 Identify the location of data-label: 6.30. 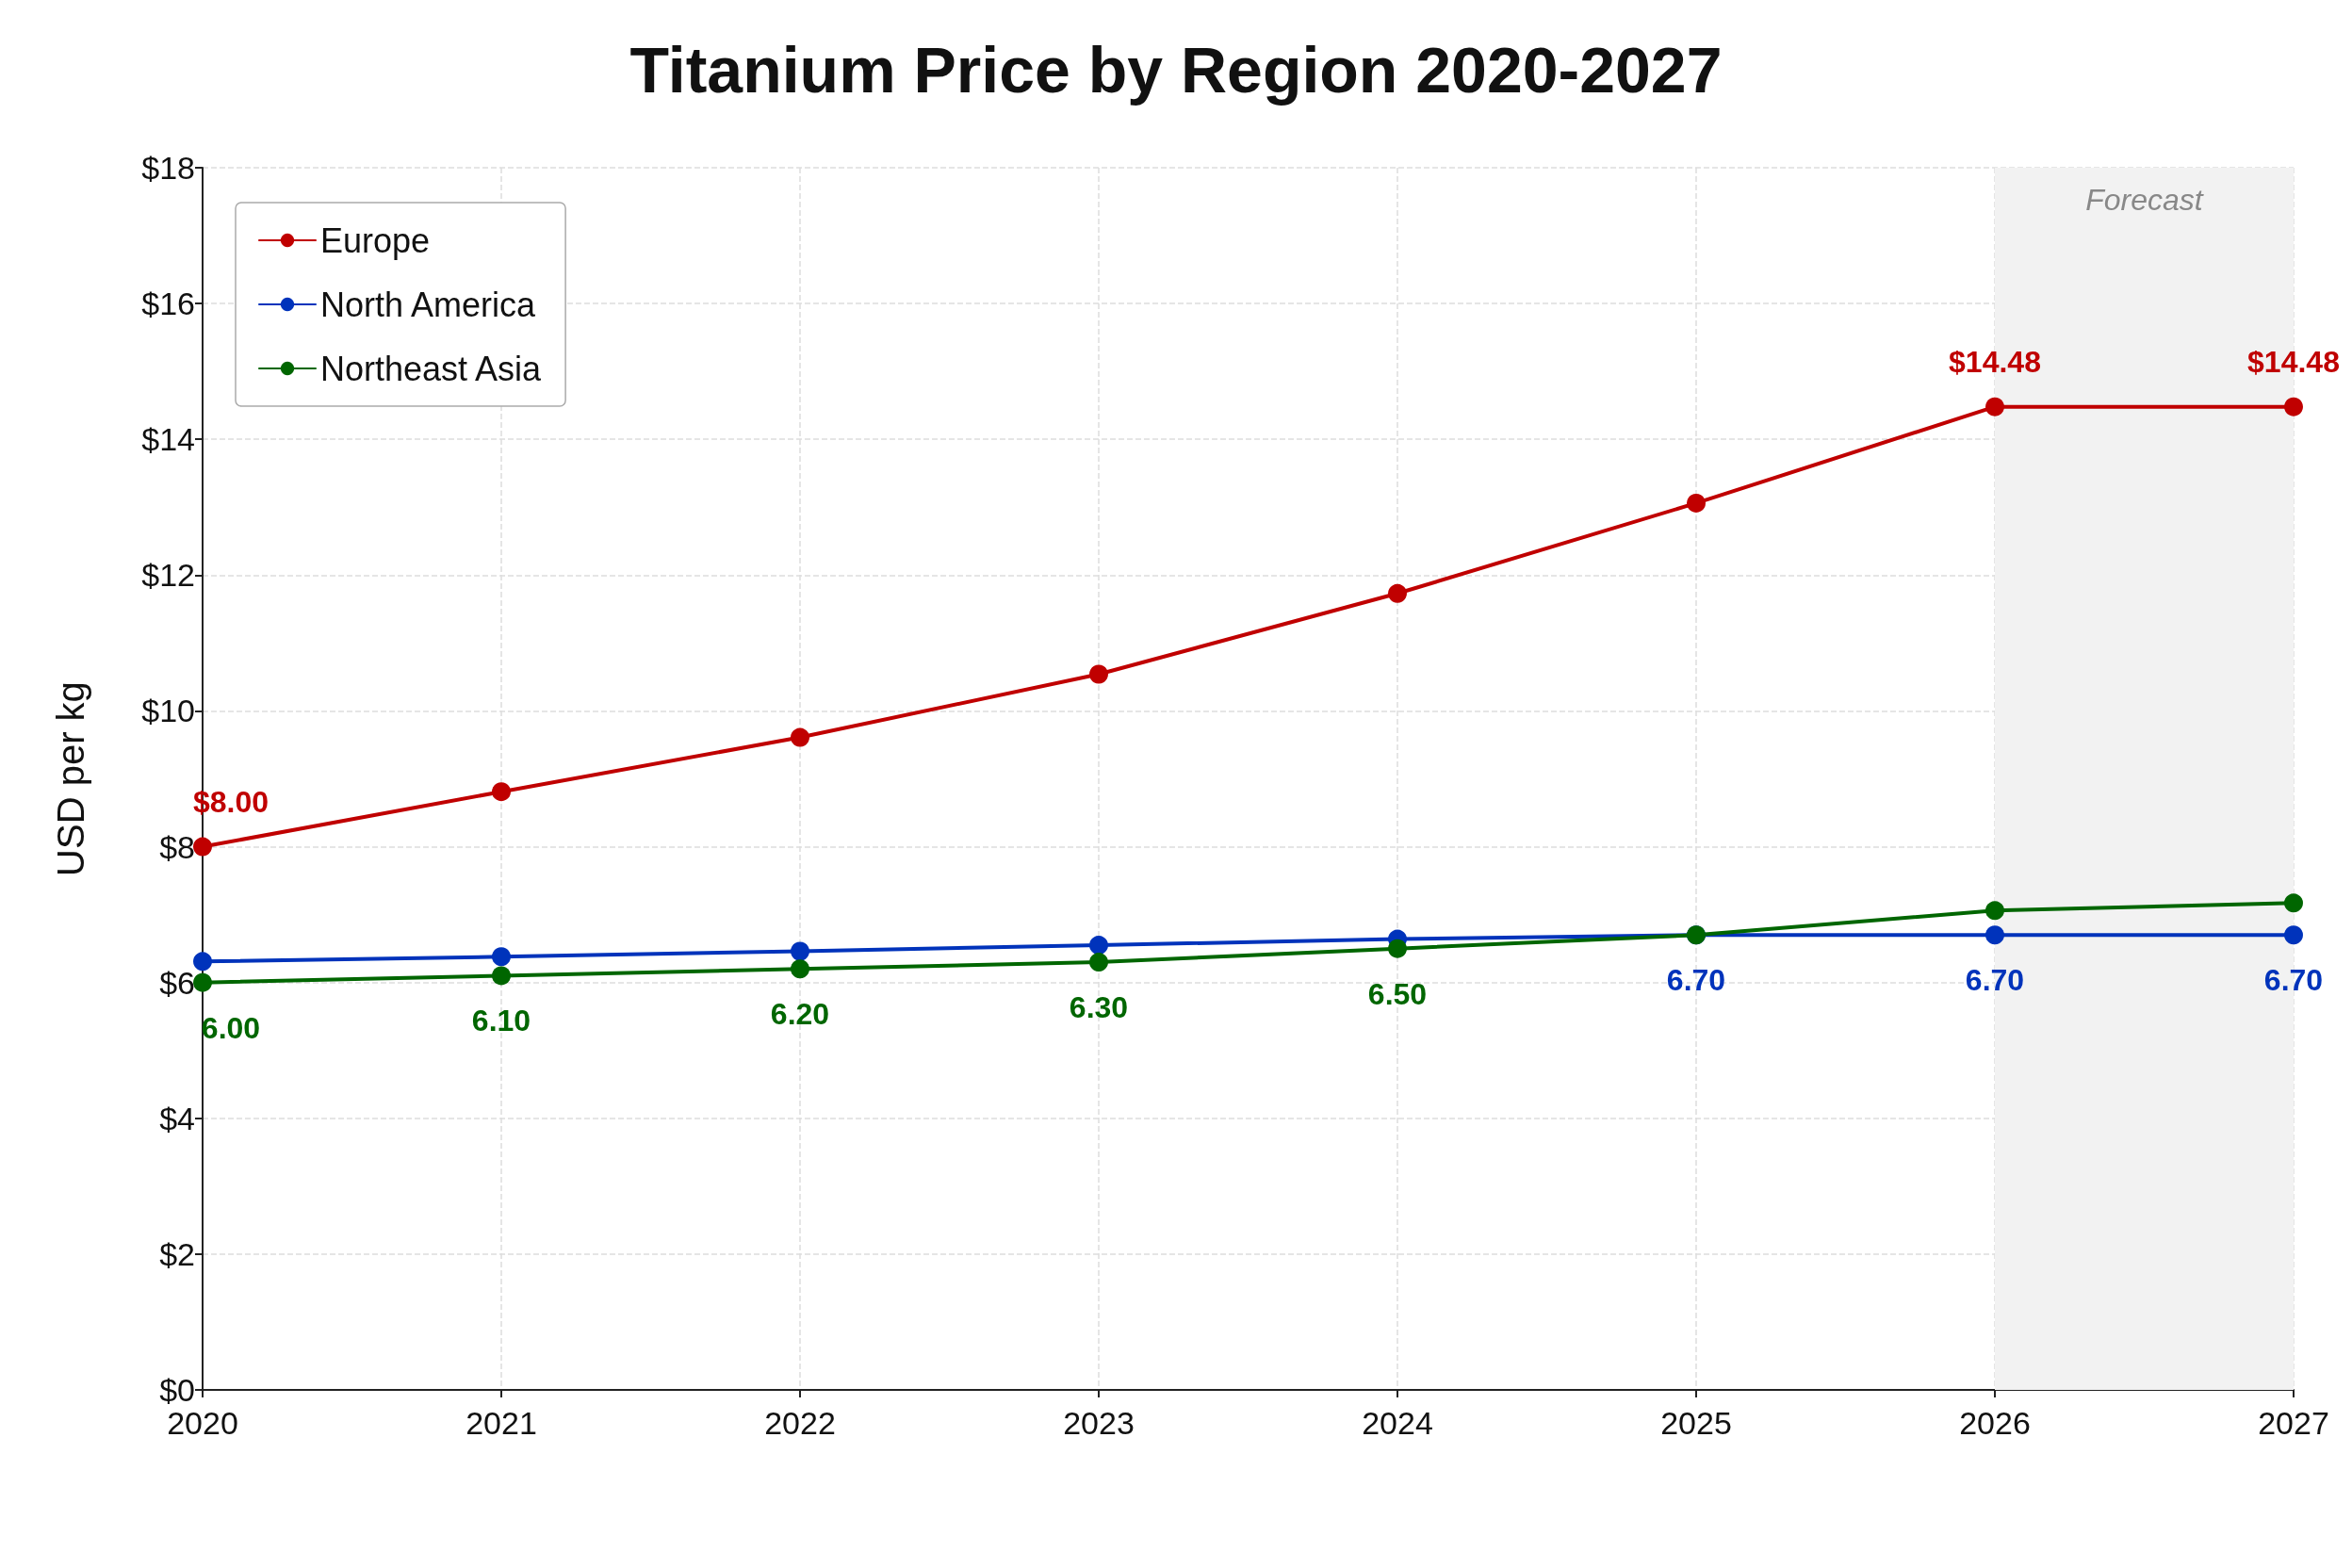
(1099, 1007).